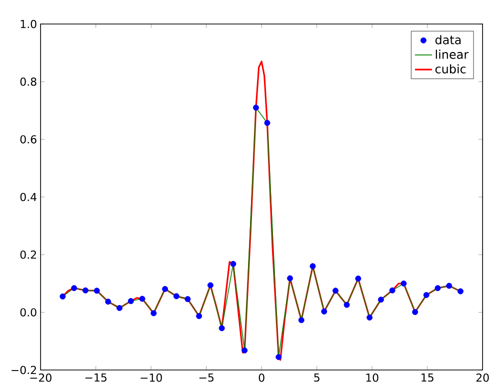 This screenshot has height=391, width=500. I want to click on y-tick-label: −0.2, so click(24, 370).